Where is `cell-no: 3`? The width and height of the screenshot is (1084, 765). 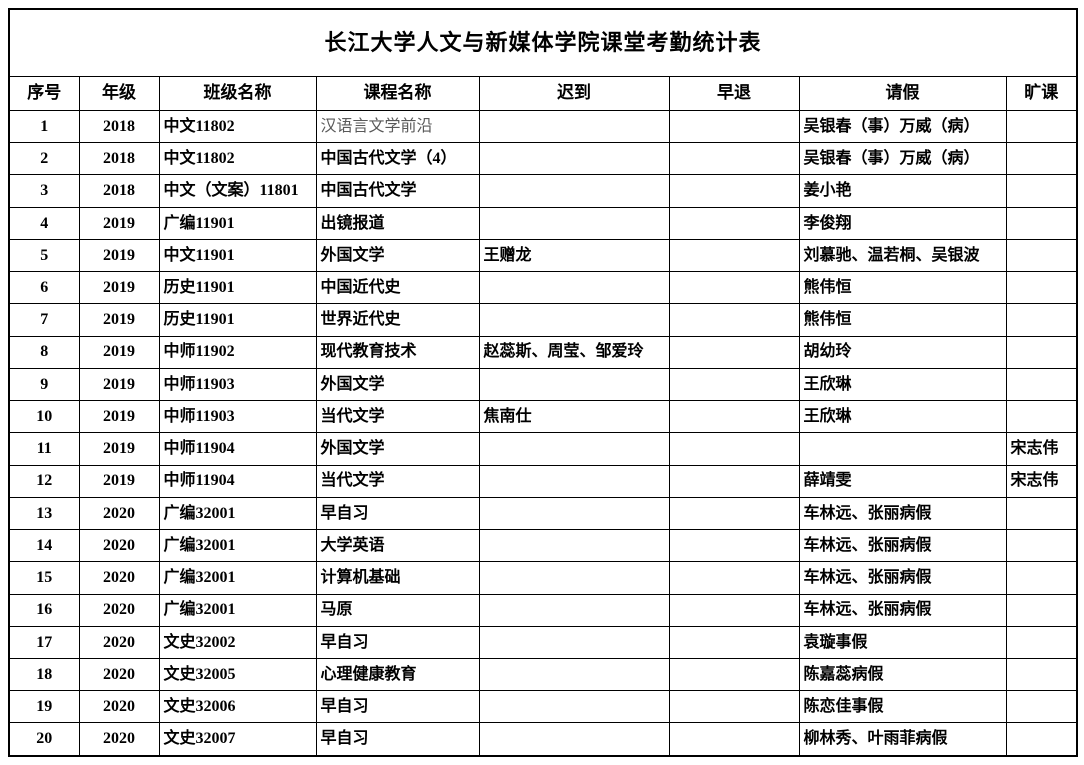
cell-no: 3 is located at coordinates (44, 191).